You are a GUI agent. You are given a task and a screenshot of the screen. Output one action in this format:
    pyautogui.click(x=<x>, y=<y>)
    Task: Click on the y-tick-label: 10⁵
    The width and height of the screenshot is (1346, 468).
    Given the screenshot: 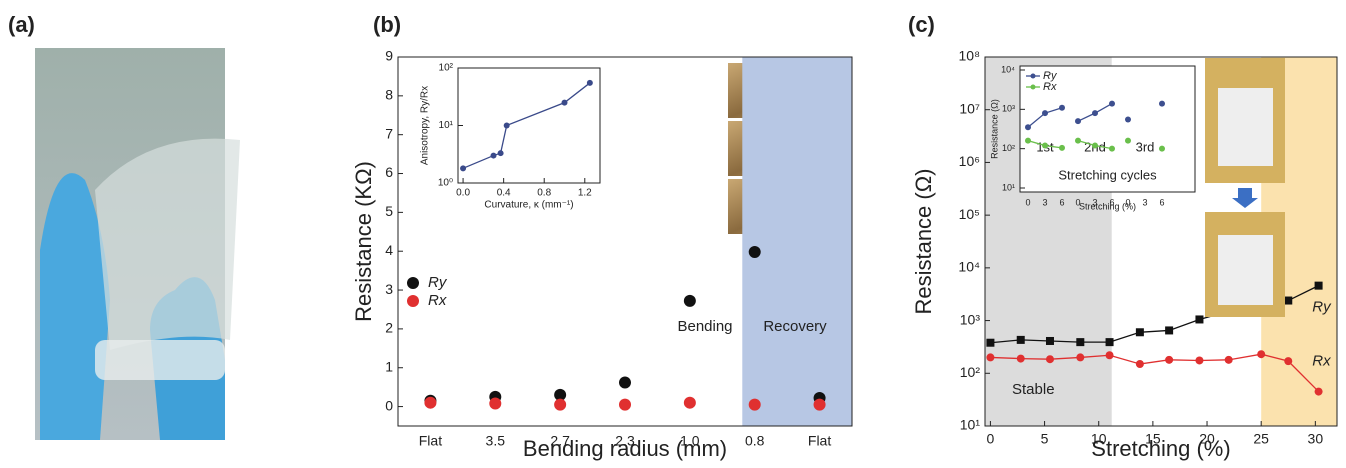 What is the action you would take?
    pyautogui.click(x=969, y=214)
    